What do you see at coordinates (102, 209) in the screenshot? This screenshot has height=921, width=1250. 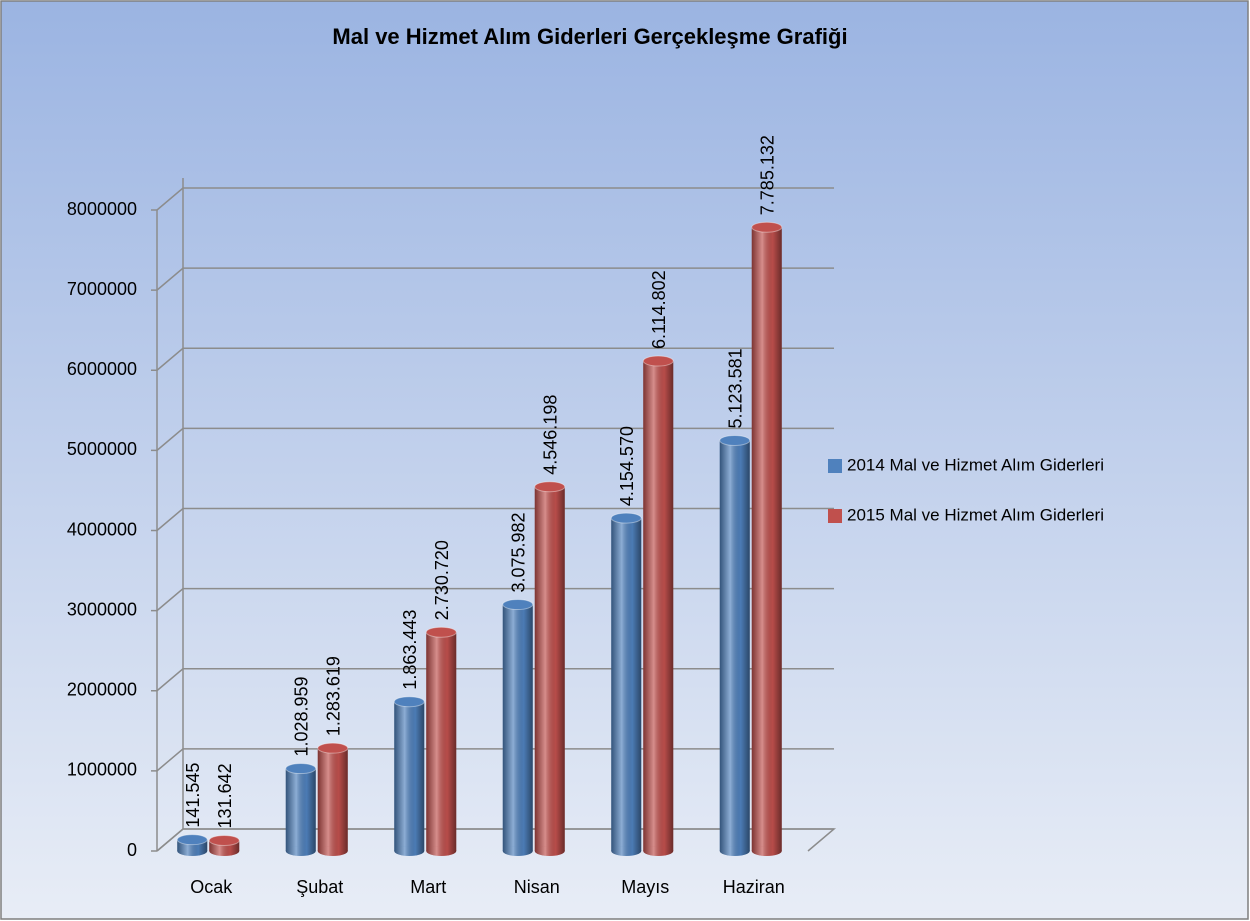 I see `y-tick-label: 8000000` at bounding box center [102, 209].